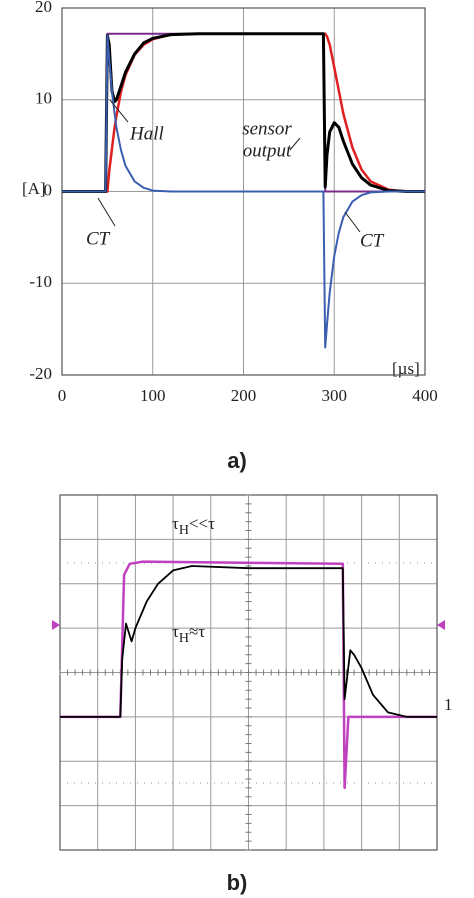 The height and width of the screenshot is (898, 474). Describe the element at coordinates (146, 133) in the screenshot. I see `annotation: Hall` at that location.